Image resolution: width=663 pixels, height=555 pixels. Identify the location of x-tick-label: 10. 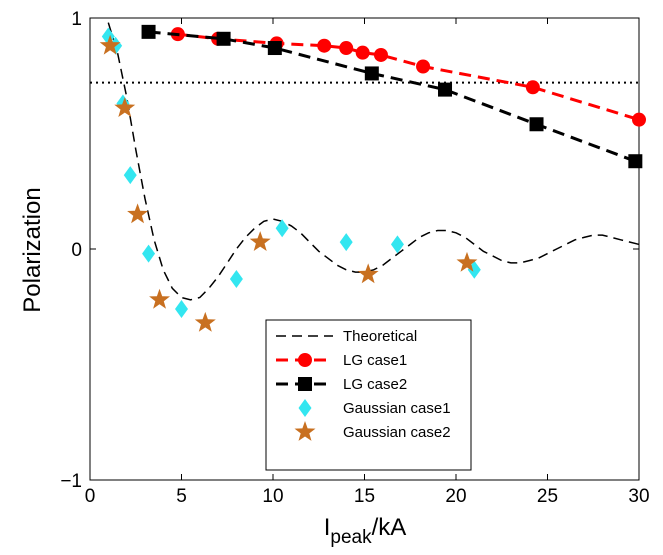
(272, 496).